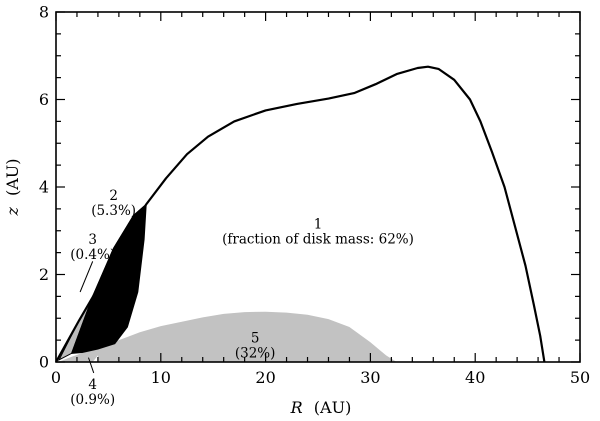 Image resolution: width=600 pixels, height=421 pixels. Describe the element at coordinates (44, 187) in the screenshot. I see `y-tick-label: 4` at that location.